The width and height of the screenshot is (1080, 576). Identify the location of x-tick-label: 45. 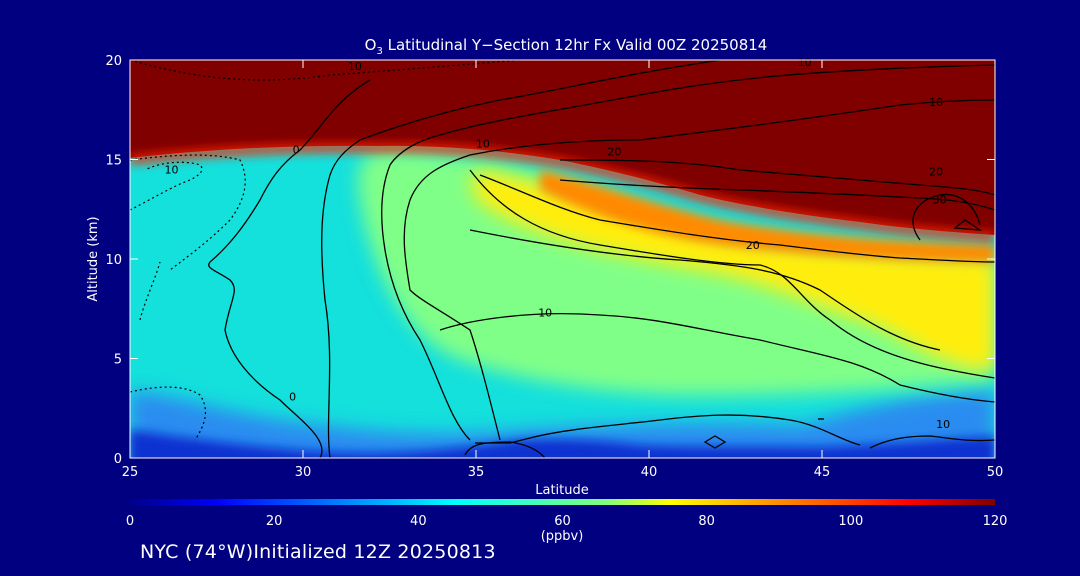
(822, 472).